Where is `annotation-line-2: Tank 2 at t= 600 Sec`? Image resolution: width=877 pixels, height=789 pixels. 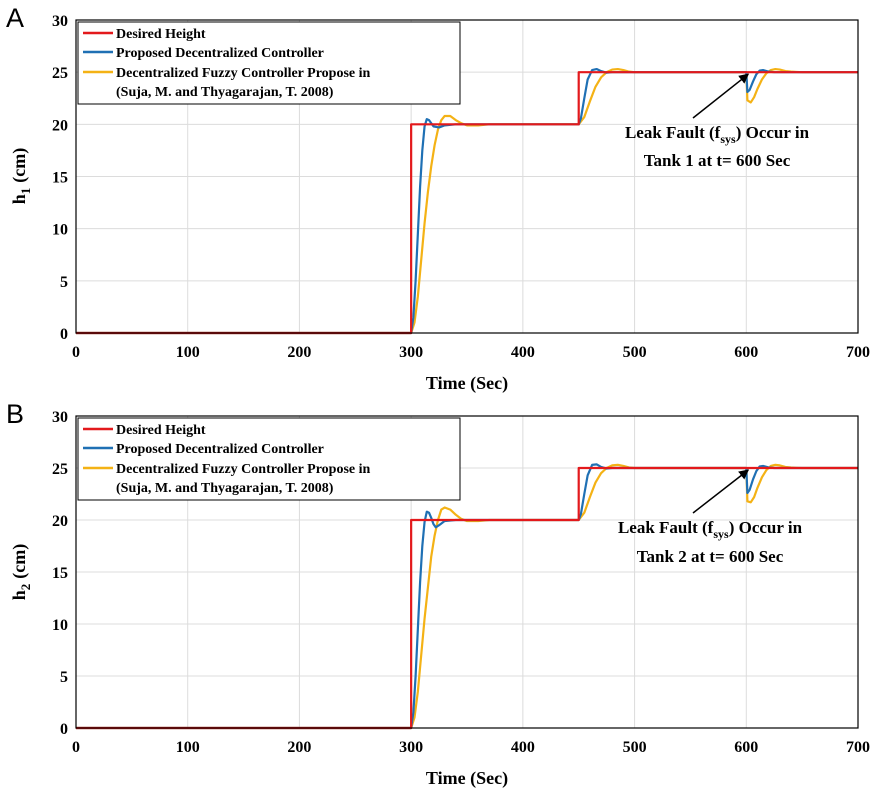
annotation-line-2: Tank 2 at t= 600 Sec is located at coordinates (710, 556).